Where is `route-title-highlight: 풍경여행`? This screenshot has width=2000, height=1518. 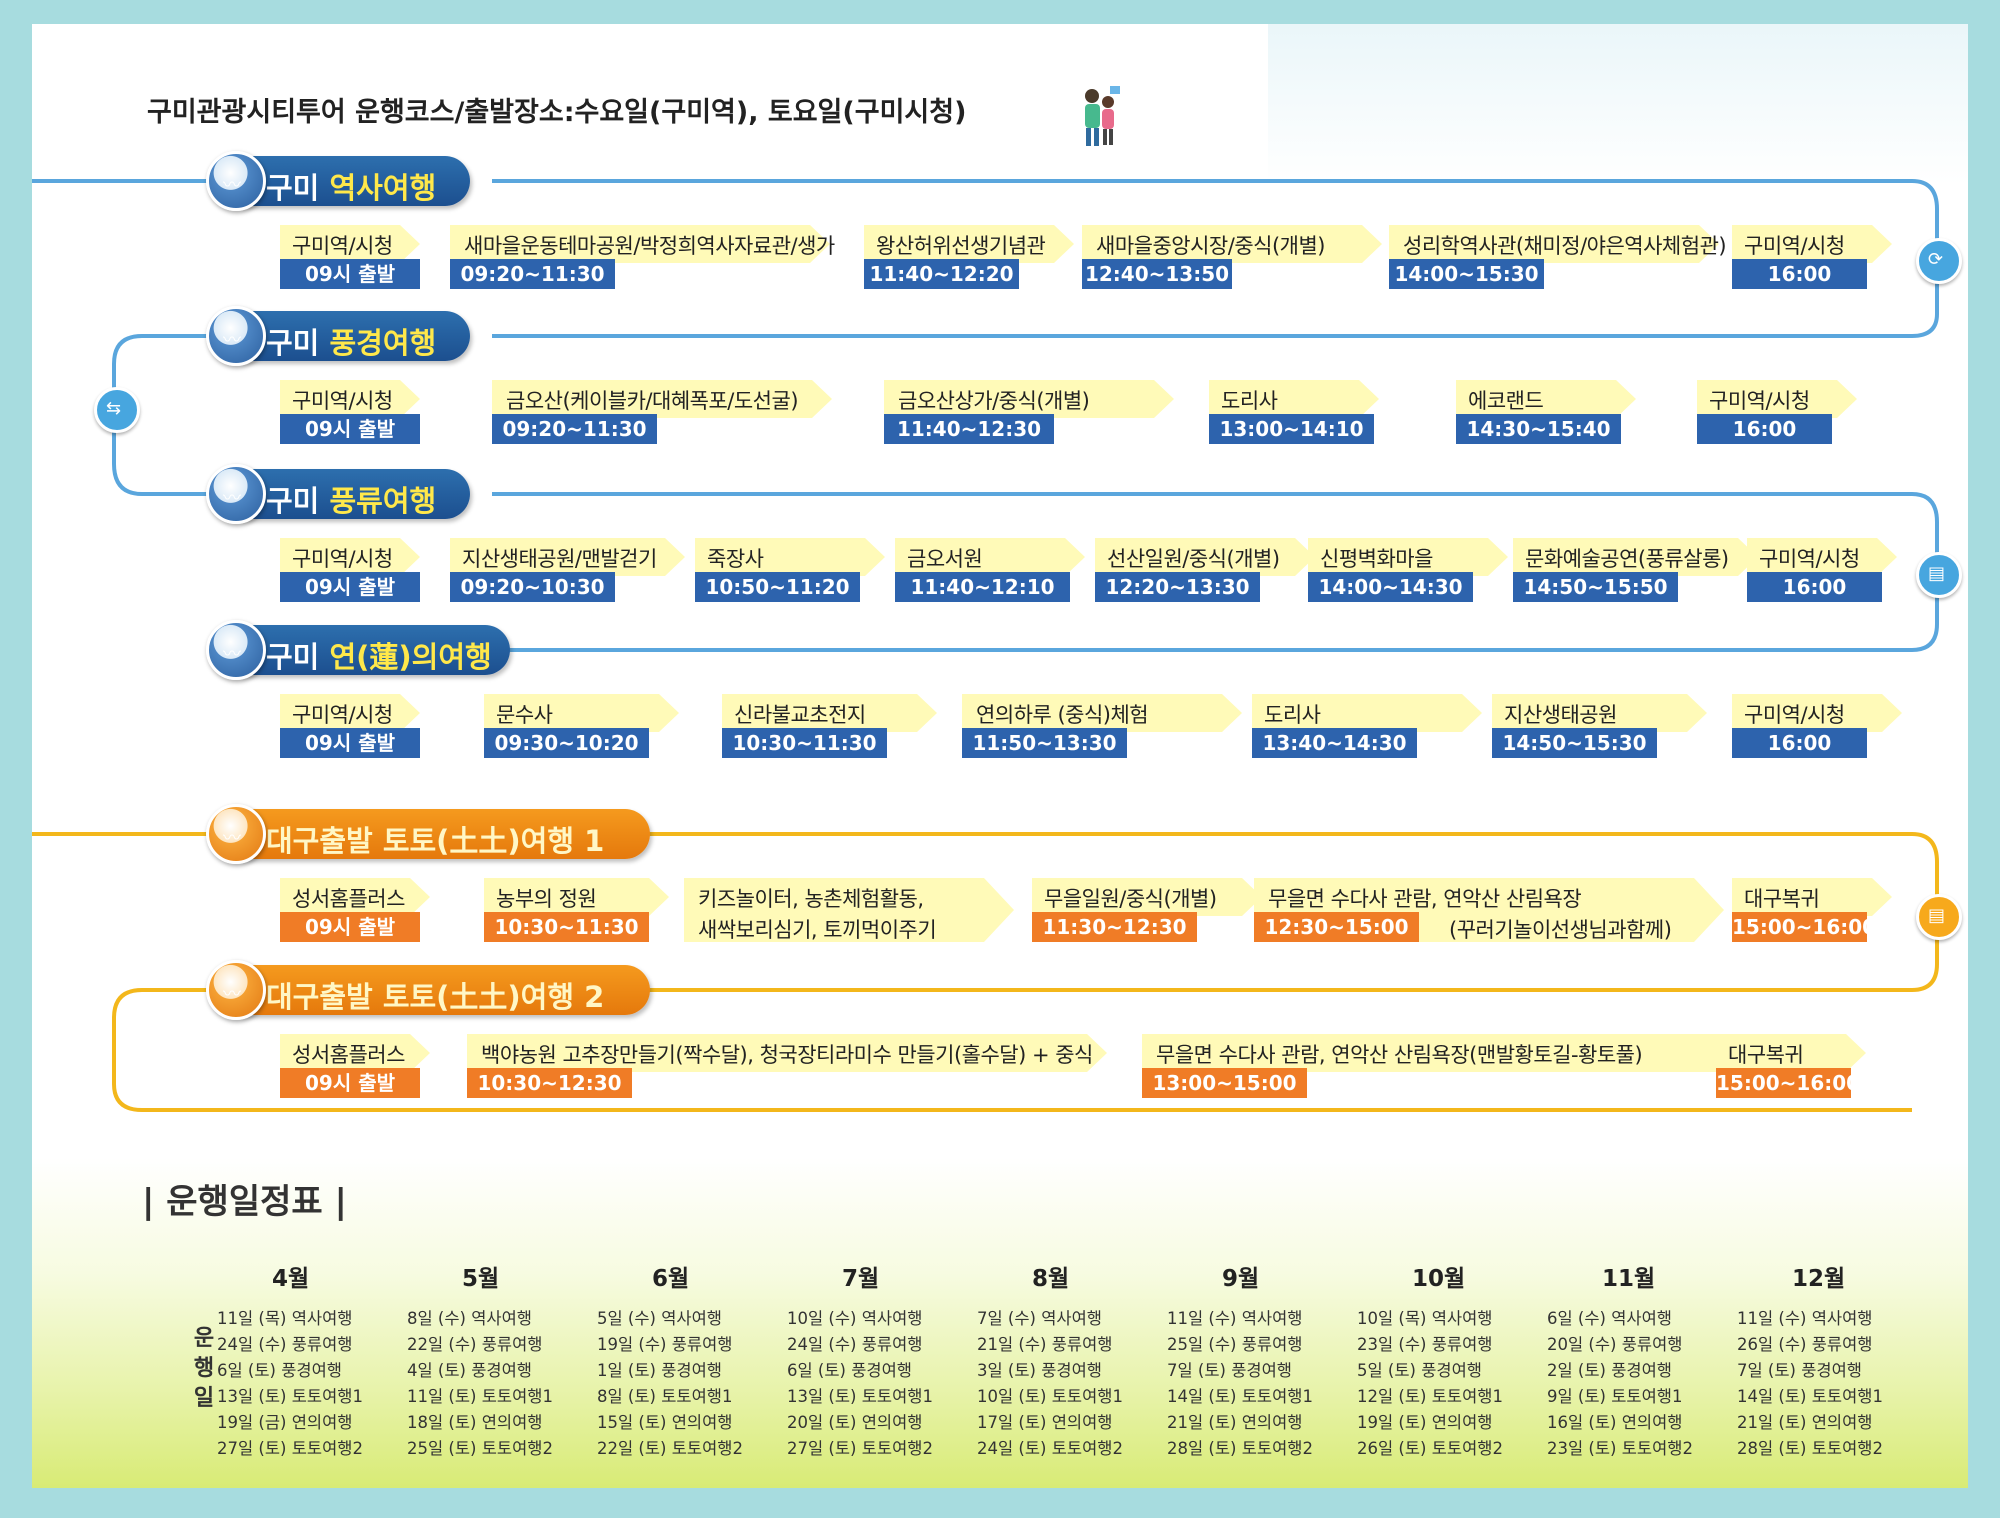 route-title-highlight: 풍경여행 is located at coordinates (383, 343).